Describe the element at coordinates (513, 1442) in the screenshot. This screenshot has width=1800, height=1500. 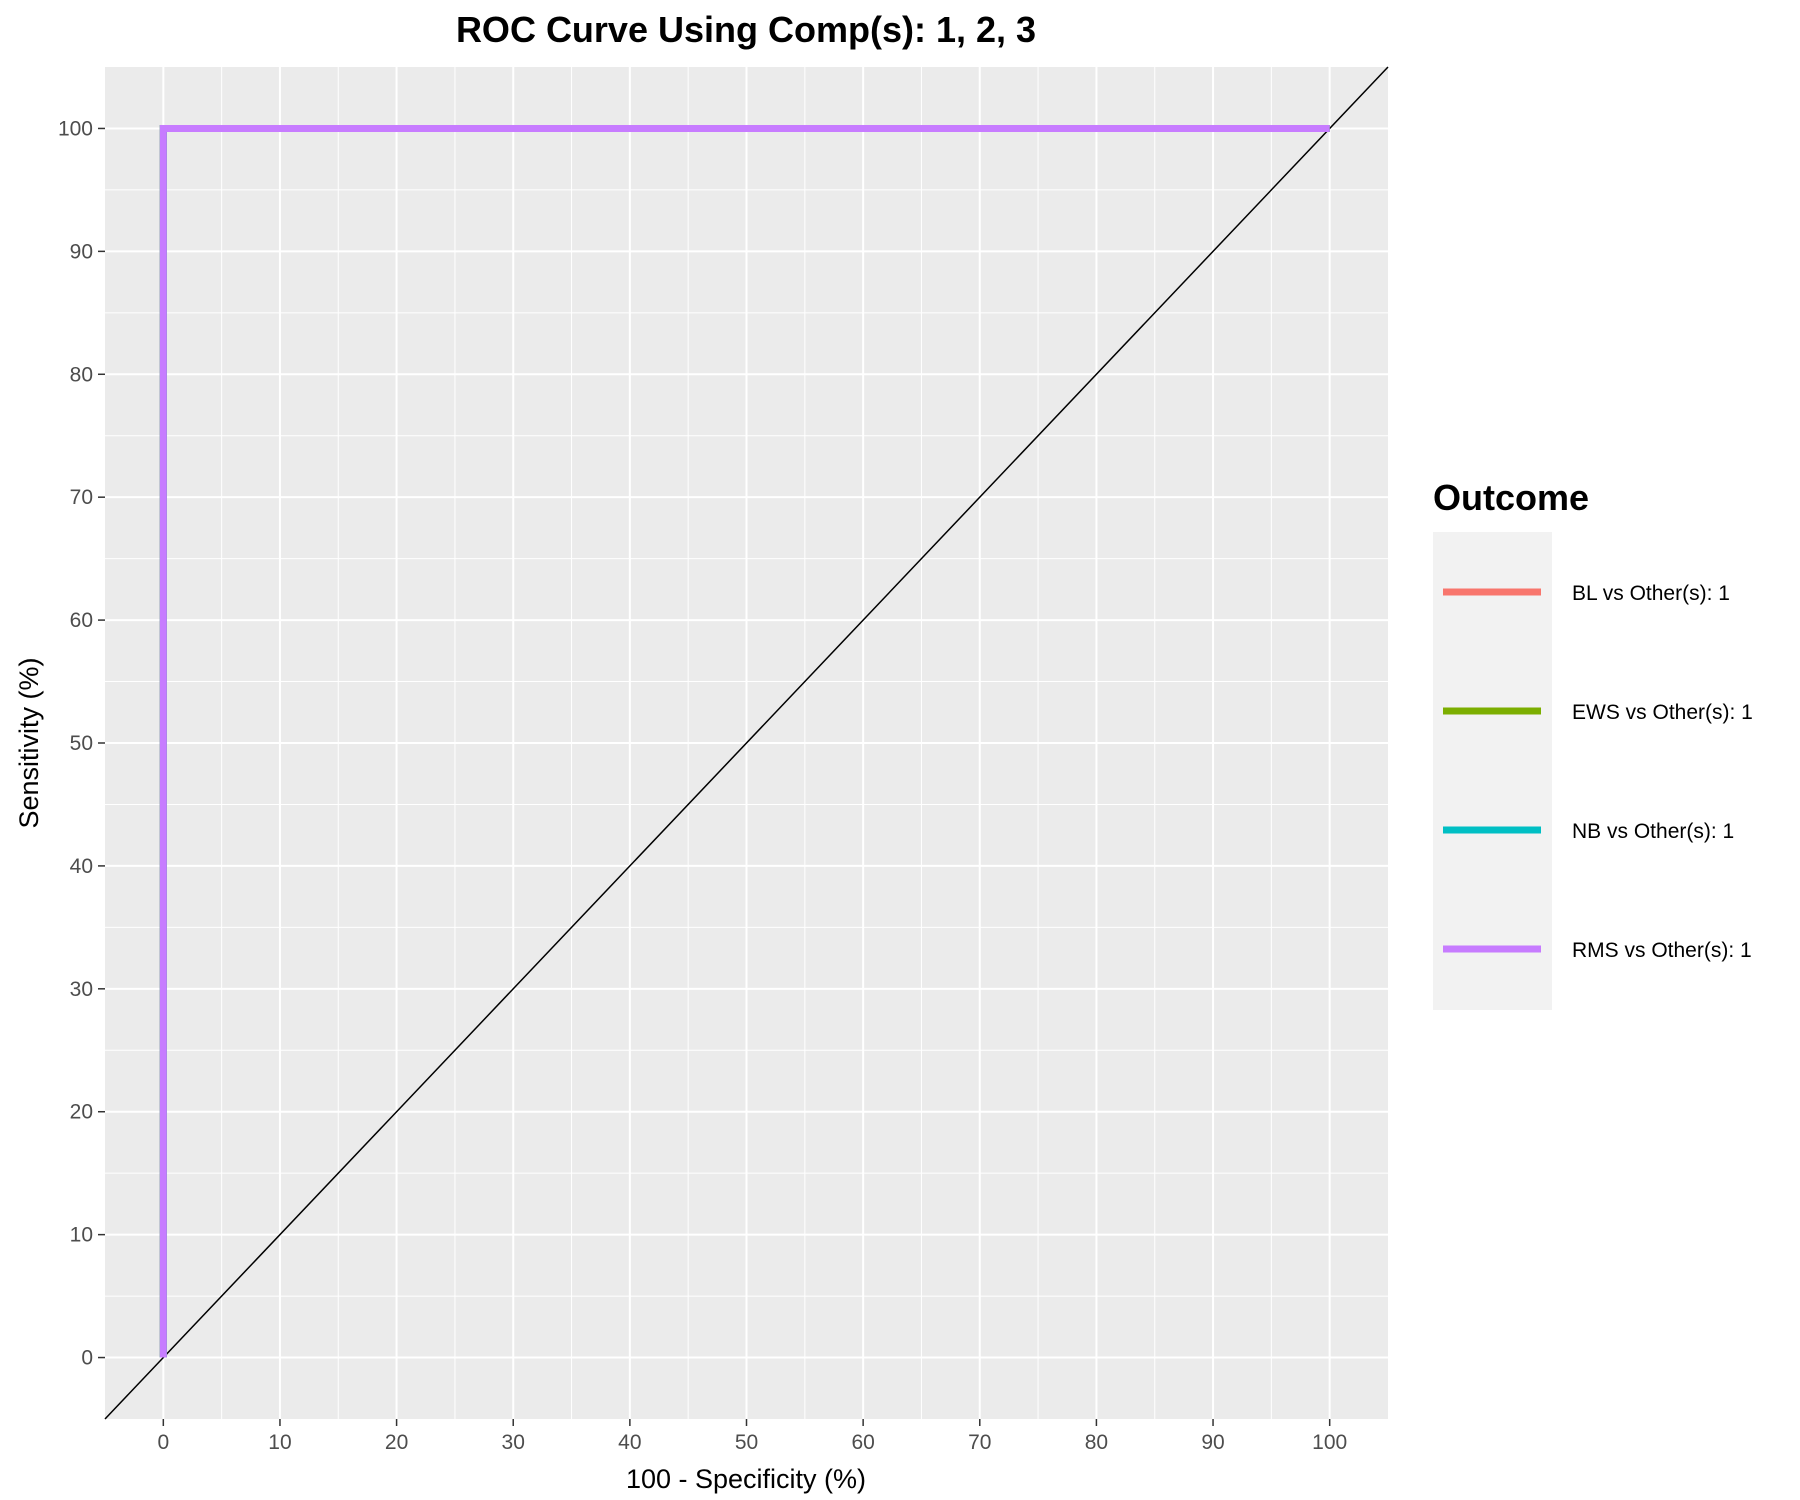
I see `x-tick-label: 30` at that location.